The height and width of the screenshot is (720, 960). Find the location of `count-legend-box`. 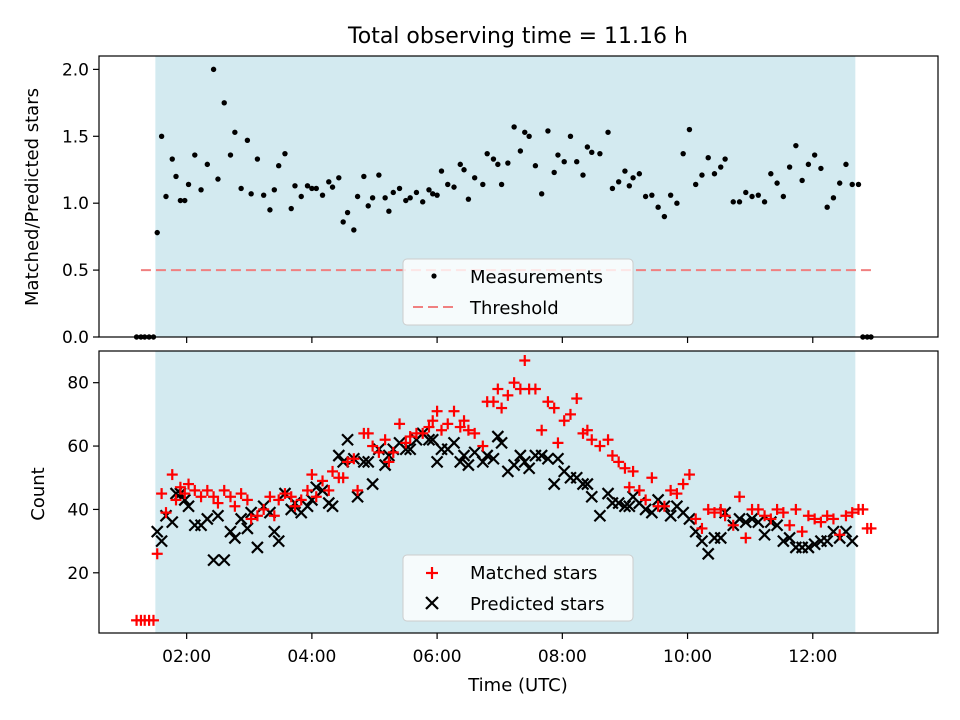

count-legend-box is located at coordinates (518, 588).